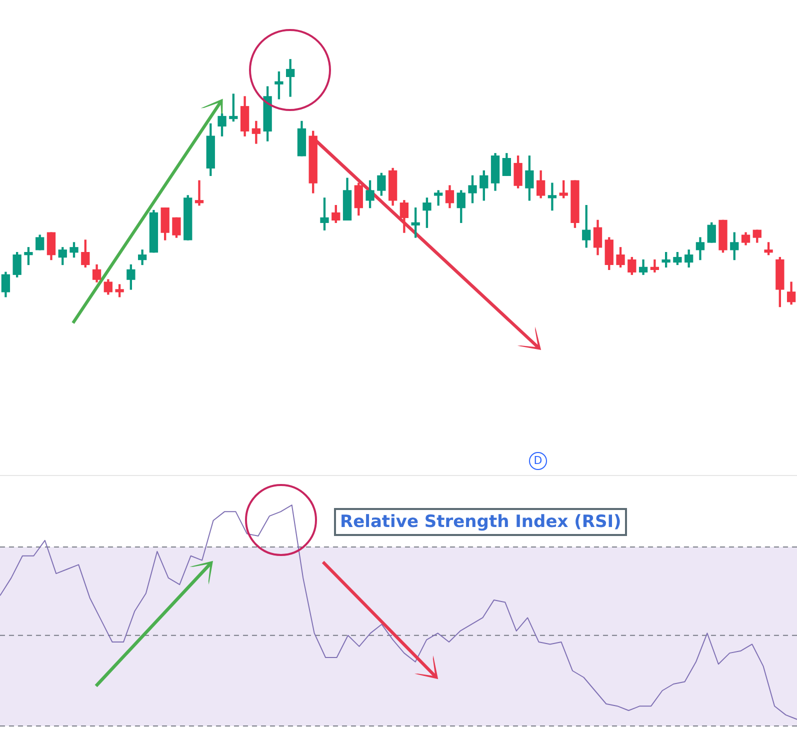 The height and width of the screenshot is (741, 797). I want to click on candlestick, so click(119, 291).